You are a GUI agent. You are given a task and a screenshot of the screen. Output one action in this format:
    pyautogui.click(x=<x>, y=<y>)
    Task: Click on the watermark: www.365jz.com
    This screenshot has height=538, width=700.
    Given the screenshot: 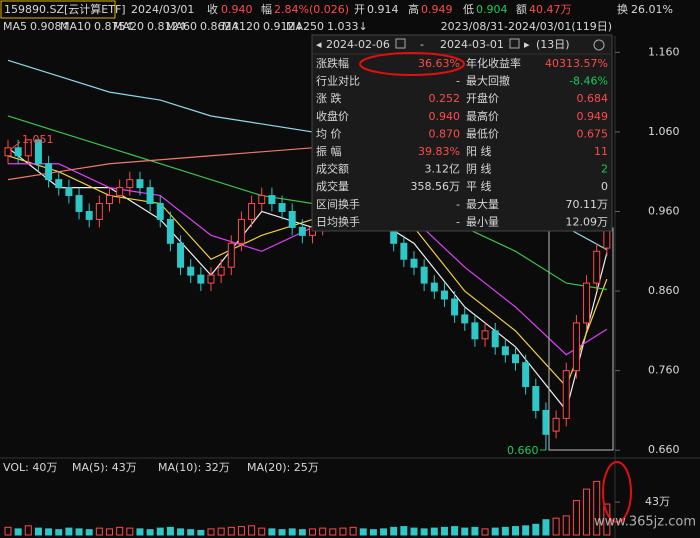 What is the action you would take?
    pyautogui.click(x=645, y=522)
    